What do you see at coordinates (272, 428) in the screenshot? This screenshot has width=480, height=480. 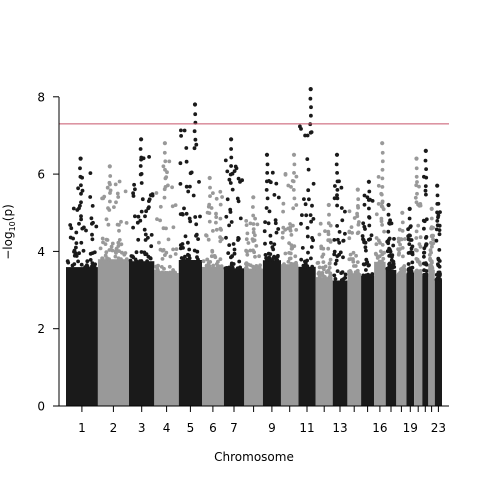 I see `x-tick-label-9: 9` at bounding box center [272, 428].